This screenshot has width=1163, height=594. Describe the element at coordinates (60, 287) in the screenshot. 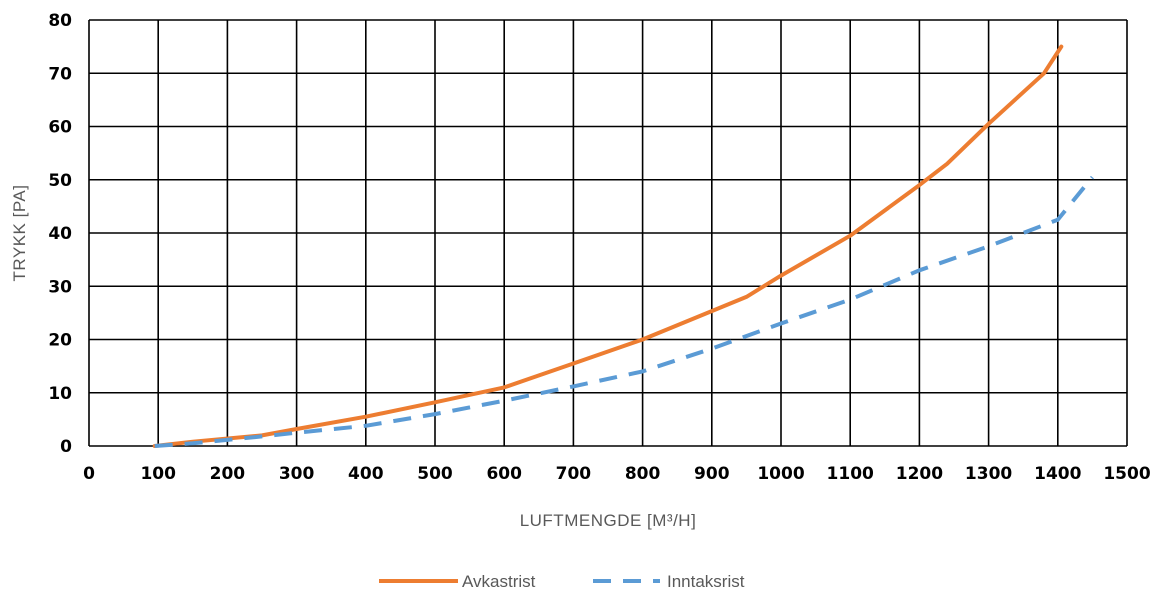

I see `y-tick-label-3: 30` at that location.